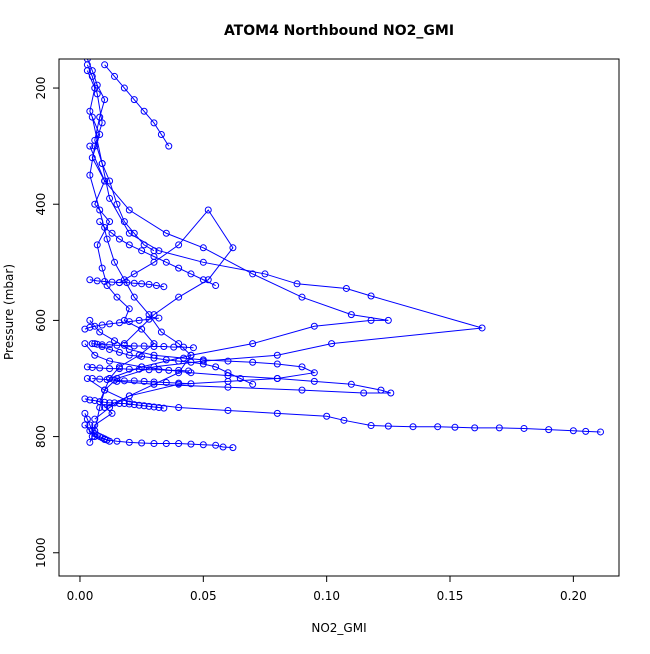 This screenshot has width=650, height=654. What do you see at coordinates (41, 320) in the screenshot?
I see `y-tick-label: 600` at bounding box center [41, 320].